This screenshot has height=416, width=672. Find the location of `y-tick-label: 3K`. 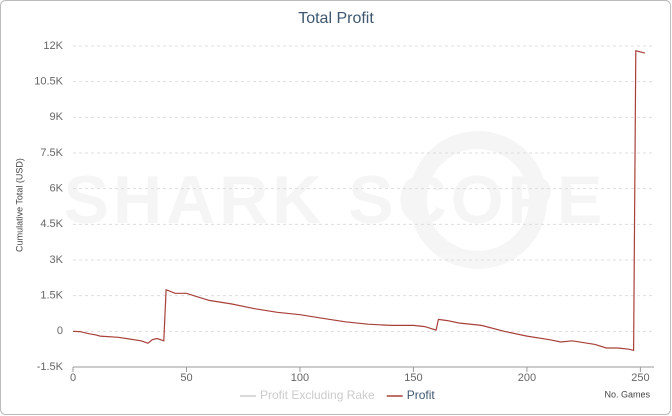

y-tick-label: 3K is located at coordinates (57, 260).